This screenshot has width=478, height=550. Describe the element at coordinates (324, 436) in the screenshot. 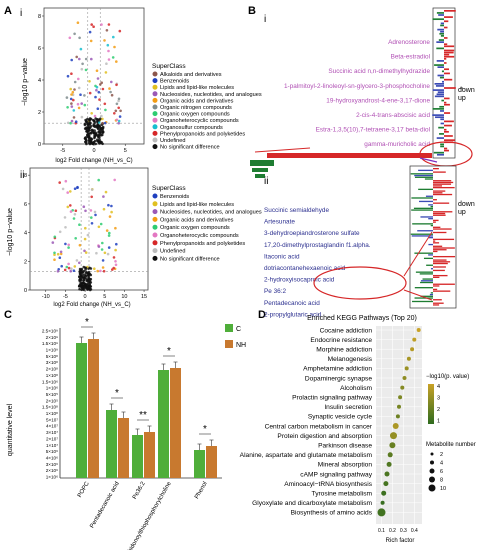

I see `kegg-pathway-label: Protein digestion and absorption` at that location.